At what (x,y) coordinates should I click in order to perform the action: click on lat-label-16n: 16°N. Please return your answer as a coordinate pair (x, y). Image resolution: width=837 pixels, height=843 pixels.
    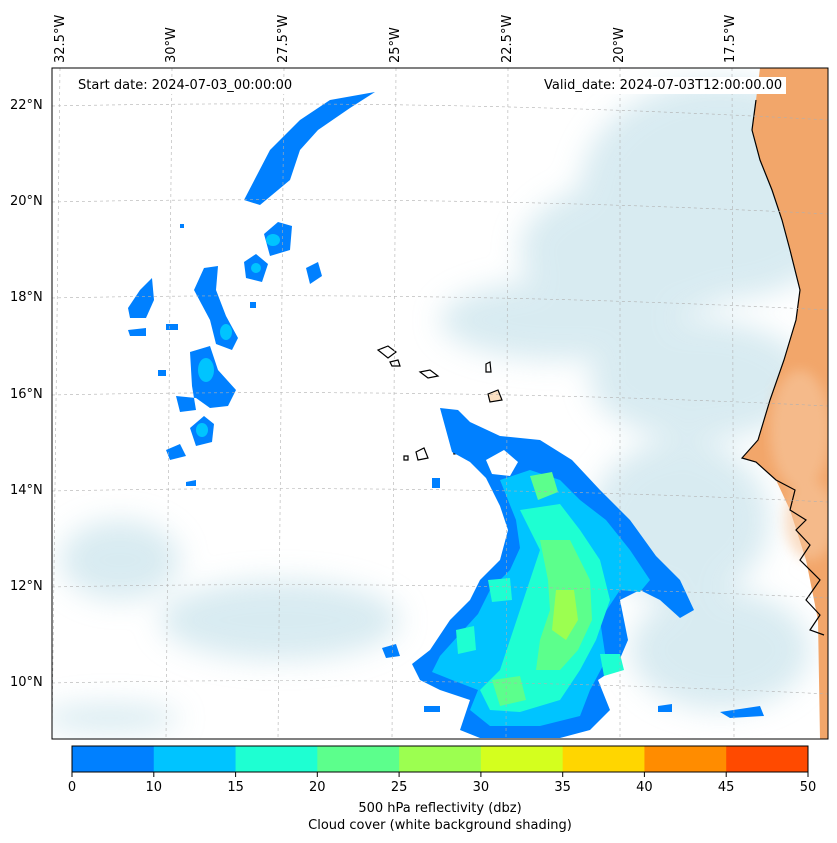
    Looking at the image, I should click on (26, 394).